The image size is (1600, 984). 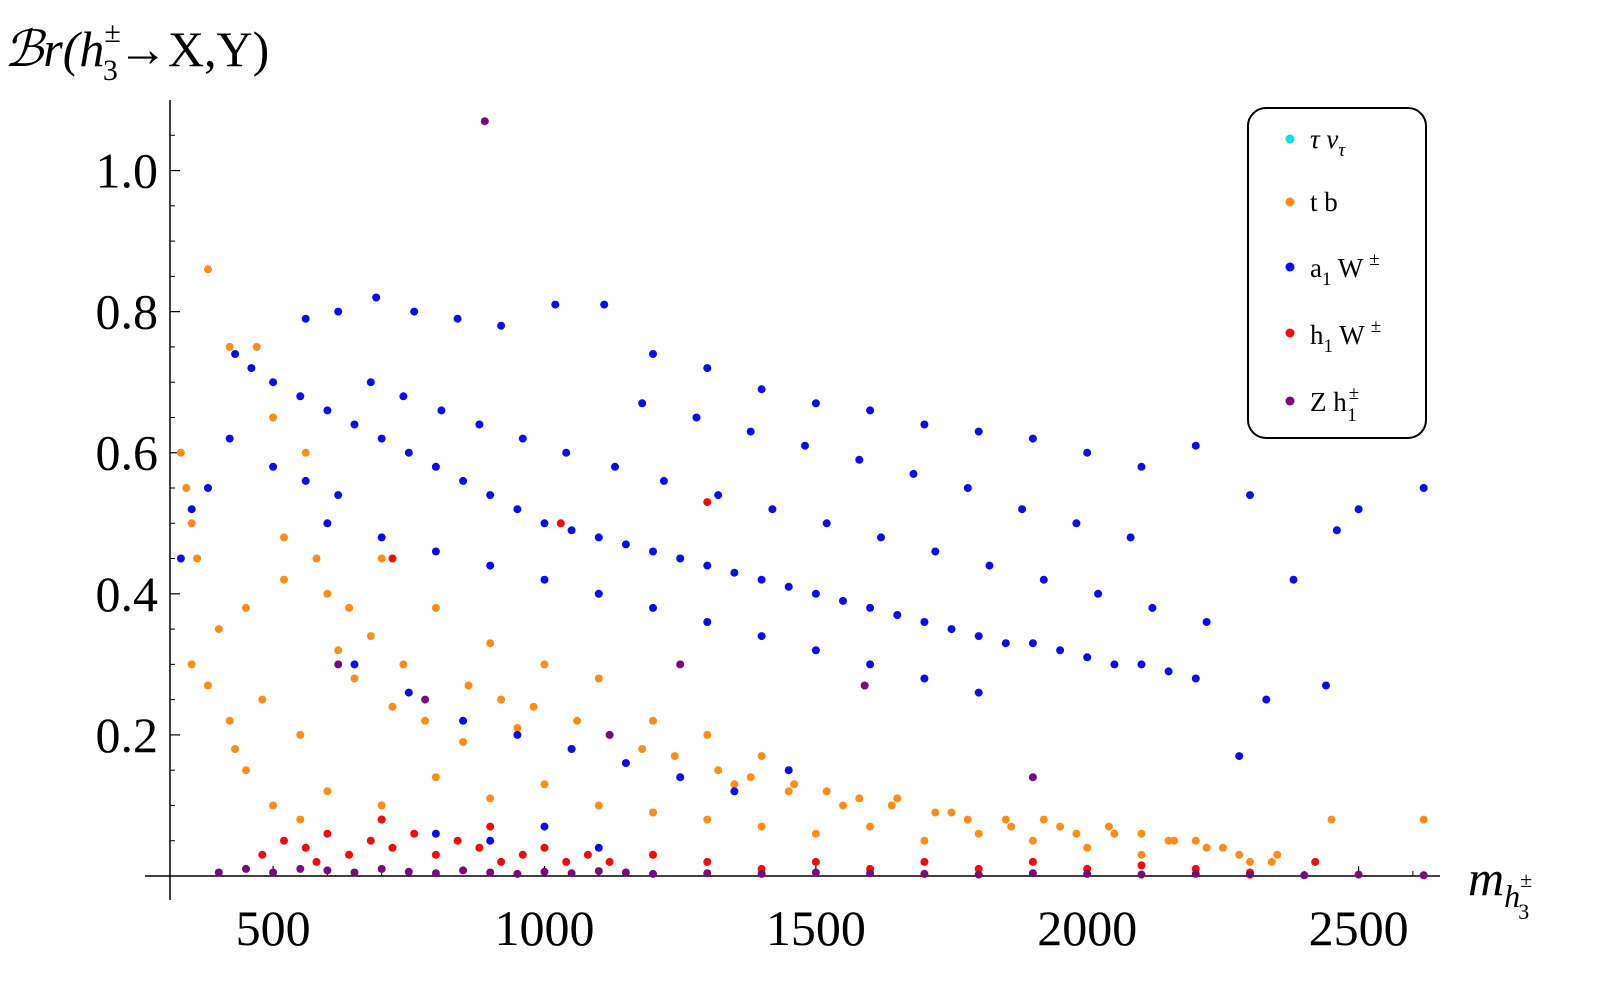 I want to click on legend: τ ντ t b a1 W ± h1 W ± Z h ±1, so click(x=1337, y=273).